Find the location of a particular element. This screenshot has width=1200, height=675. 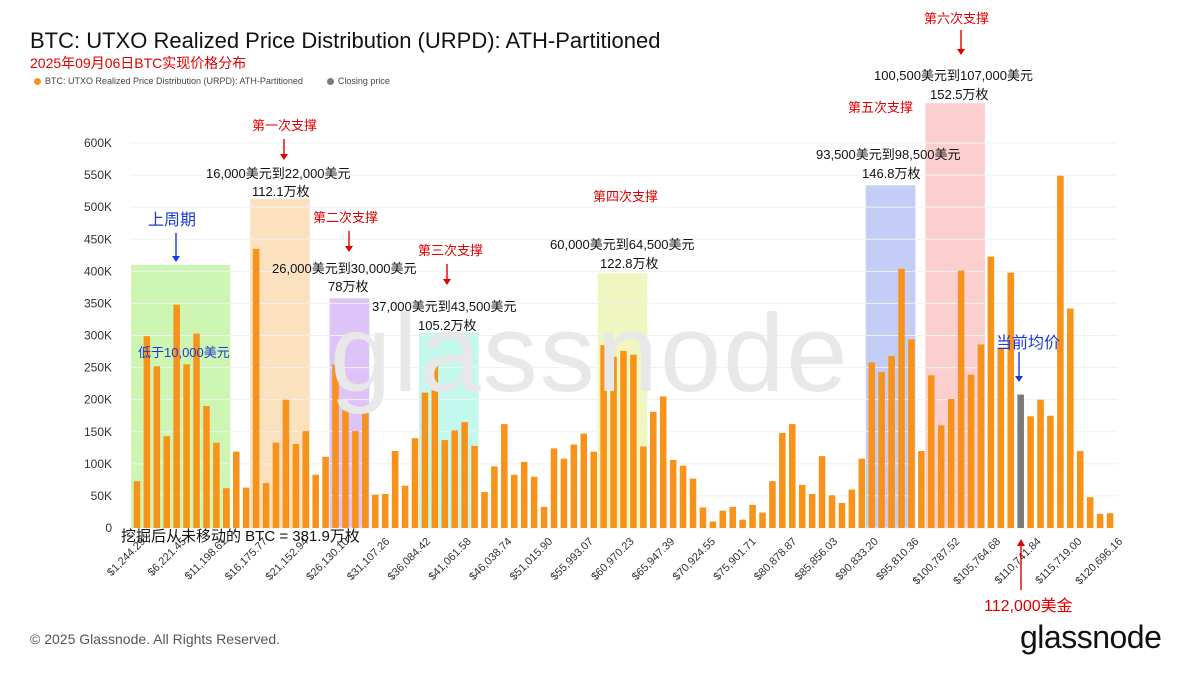

annotation-support-6-range: 100,500美元到107,000美元 is located at coordinates (953, 75).